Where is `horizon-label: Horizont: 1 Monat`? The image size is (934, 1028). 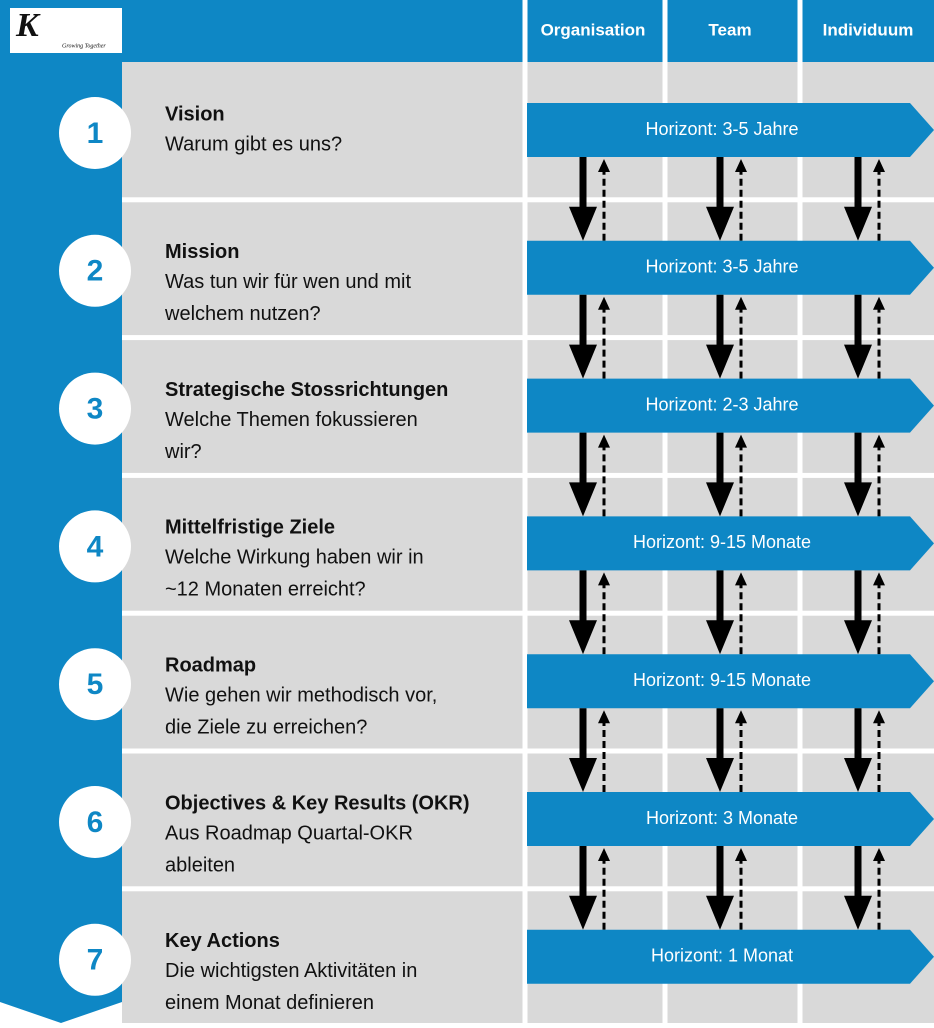
horizon-label: Horizont: 1 Monat is located at coordinates (722, 956).